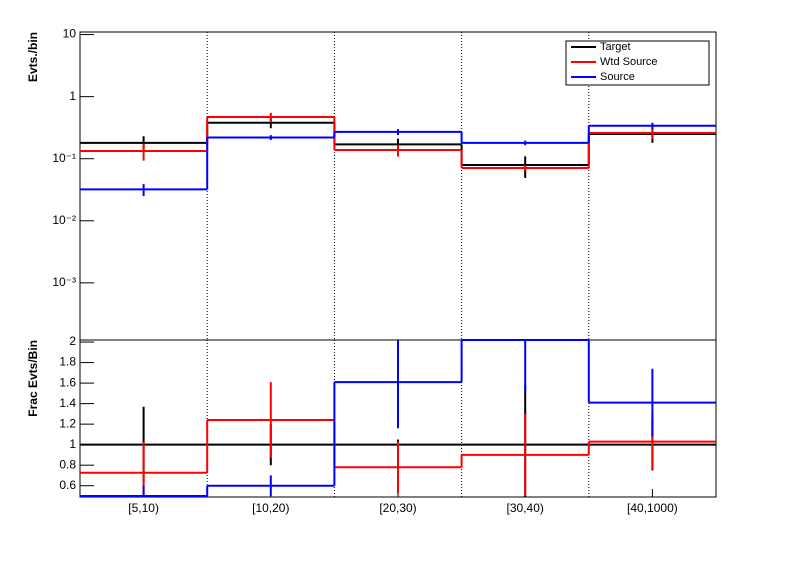 The image size is (796, 572). Describe the element at coordinates (270, 508) in the screenshot. I see `x-tick-label: [10,20)` at that location.